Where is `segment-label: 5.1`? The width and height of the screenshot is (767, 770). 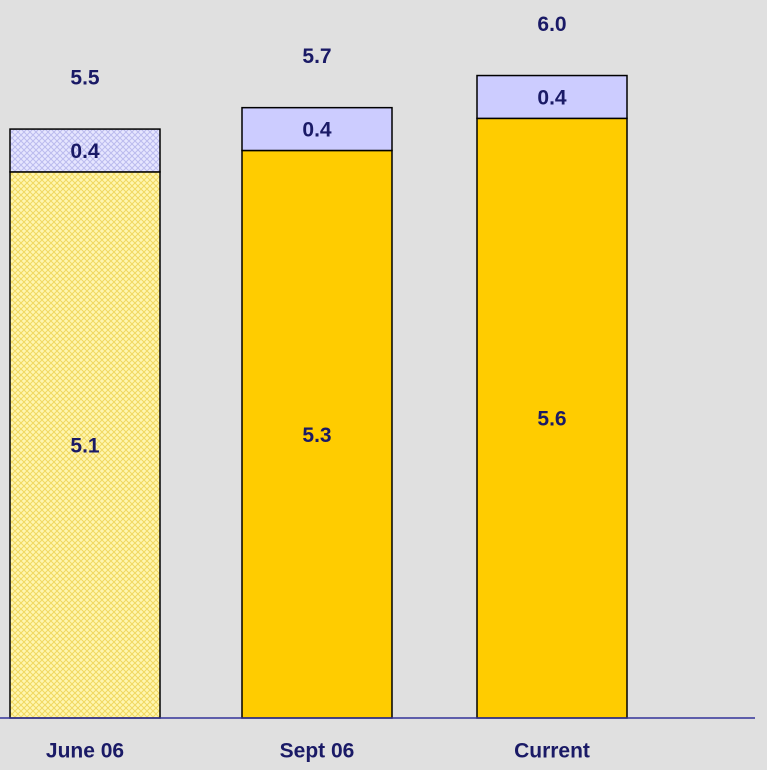
segment-label: 5.1 is located at coordinates (85, 446).